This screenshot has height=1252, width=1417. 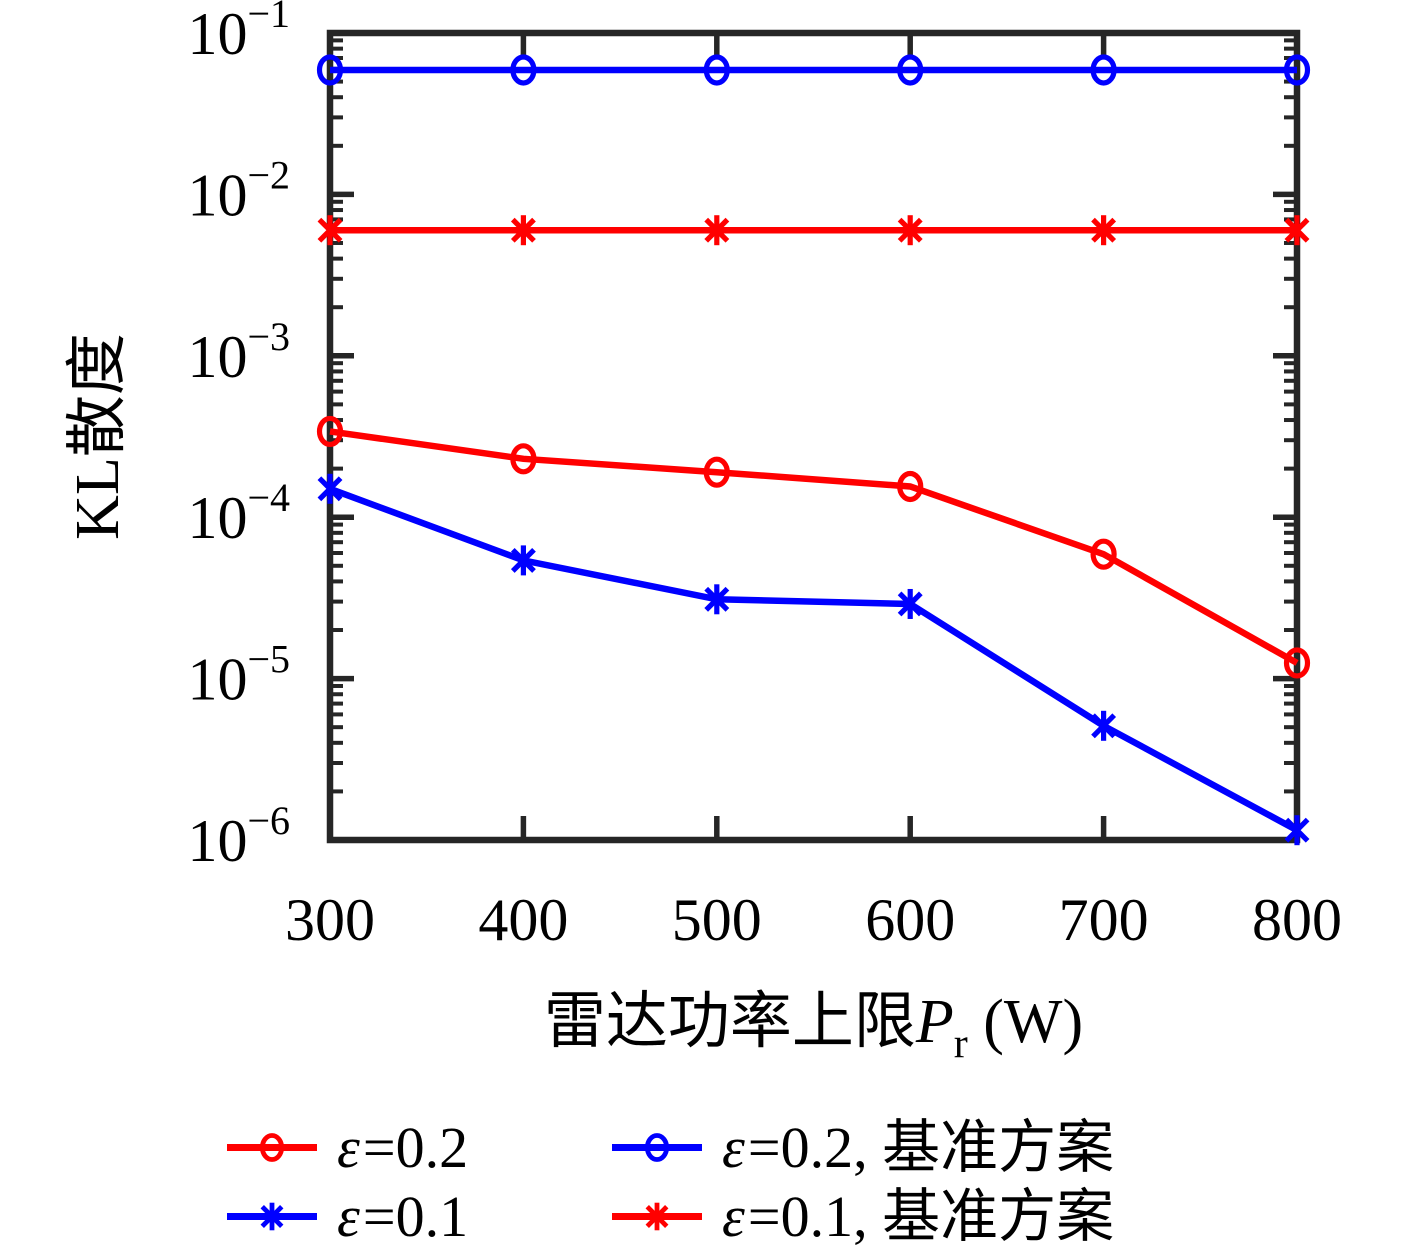 What do you see at coordinates (238, 437) in the screenshot?
I see `y-tick-labels: 10⁻¹ 10⁻² 10⁻³ 10⁻⁴ 10⁻⁵ 10⁻⁶` at bounding box center [238, 437].